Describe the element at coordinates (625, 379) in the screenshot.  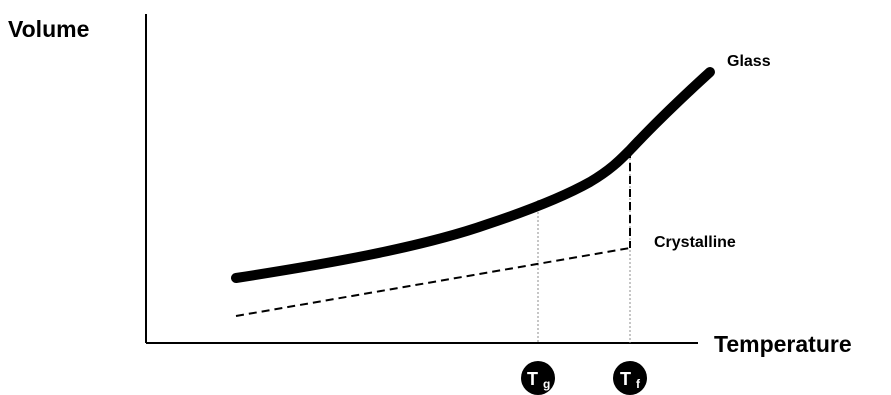
I see `tf-marker-main: T` at that location.